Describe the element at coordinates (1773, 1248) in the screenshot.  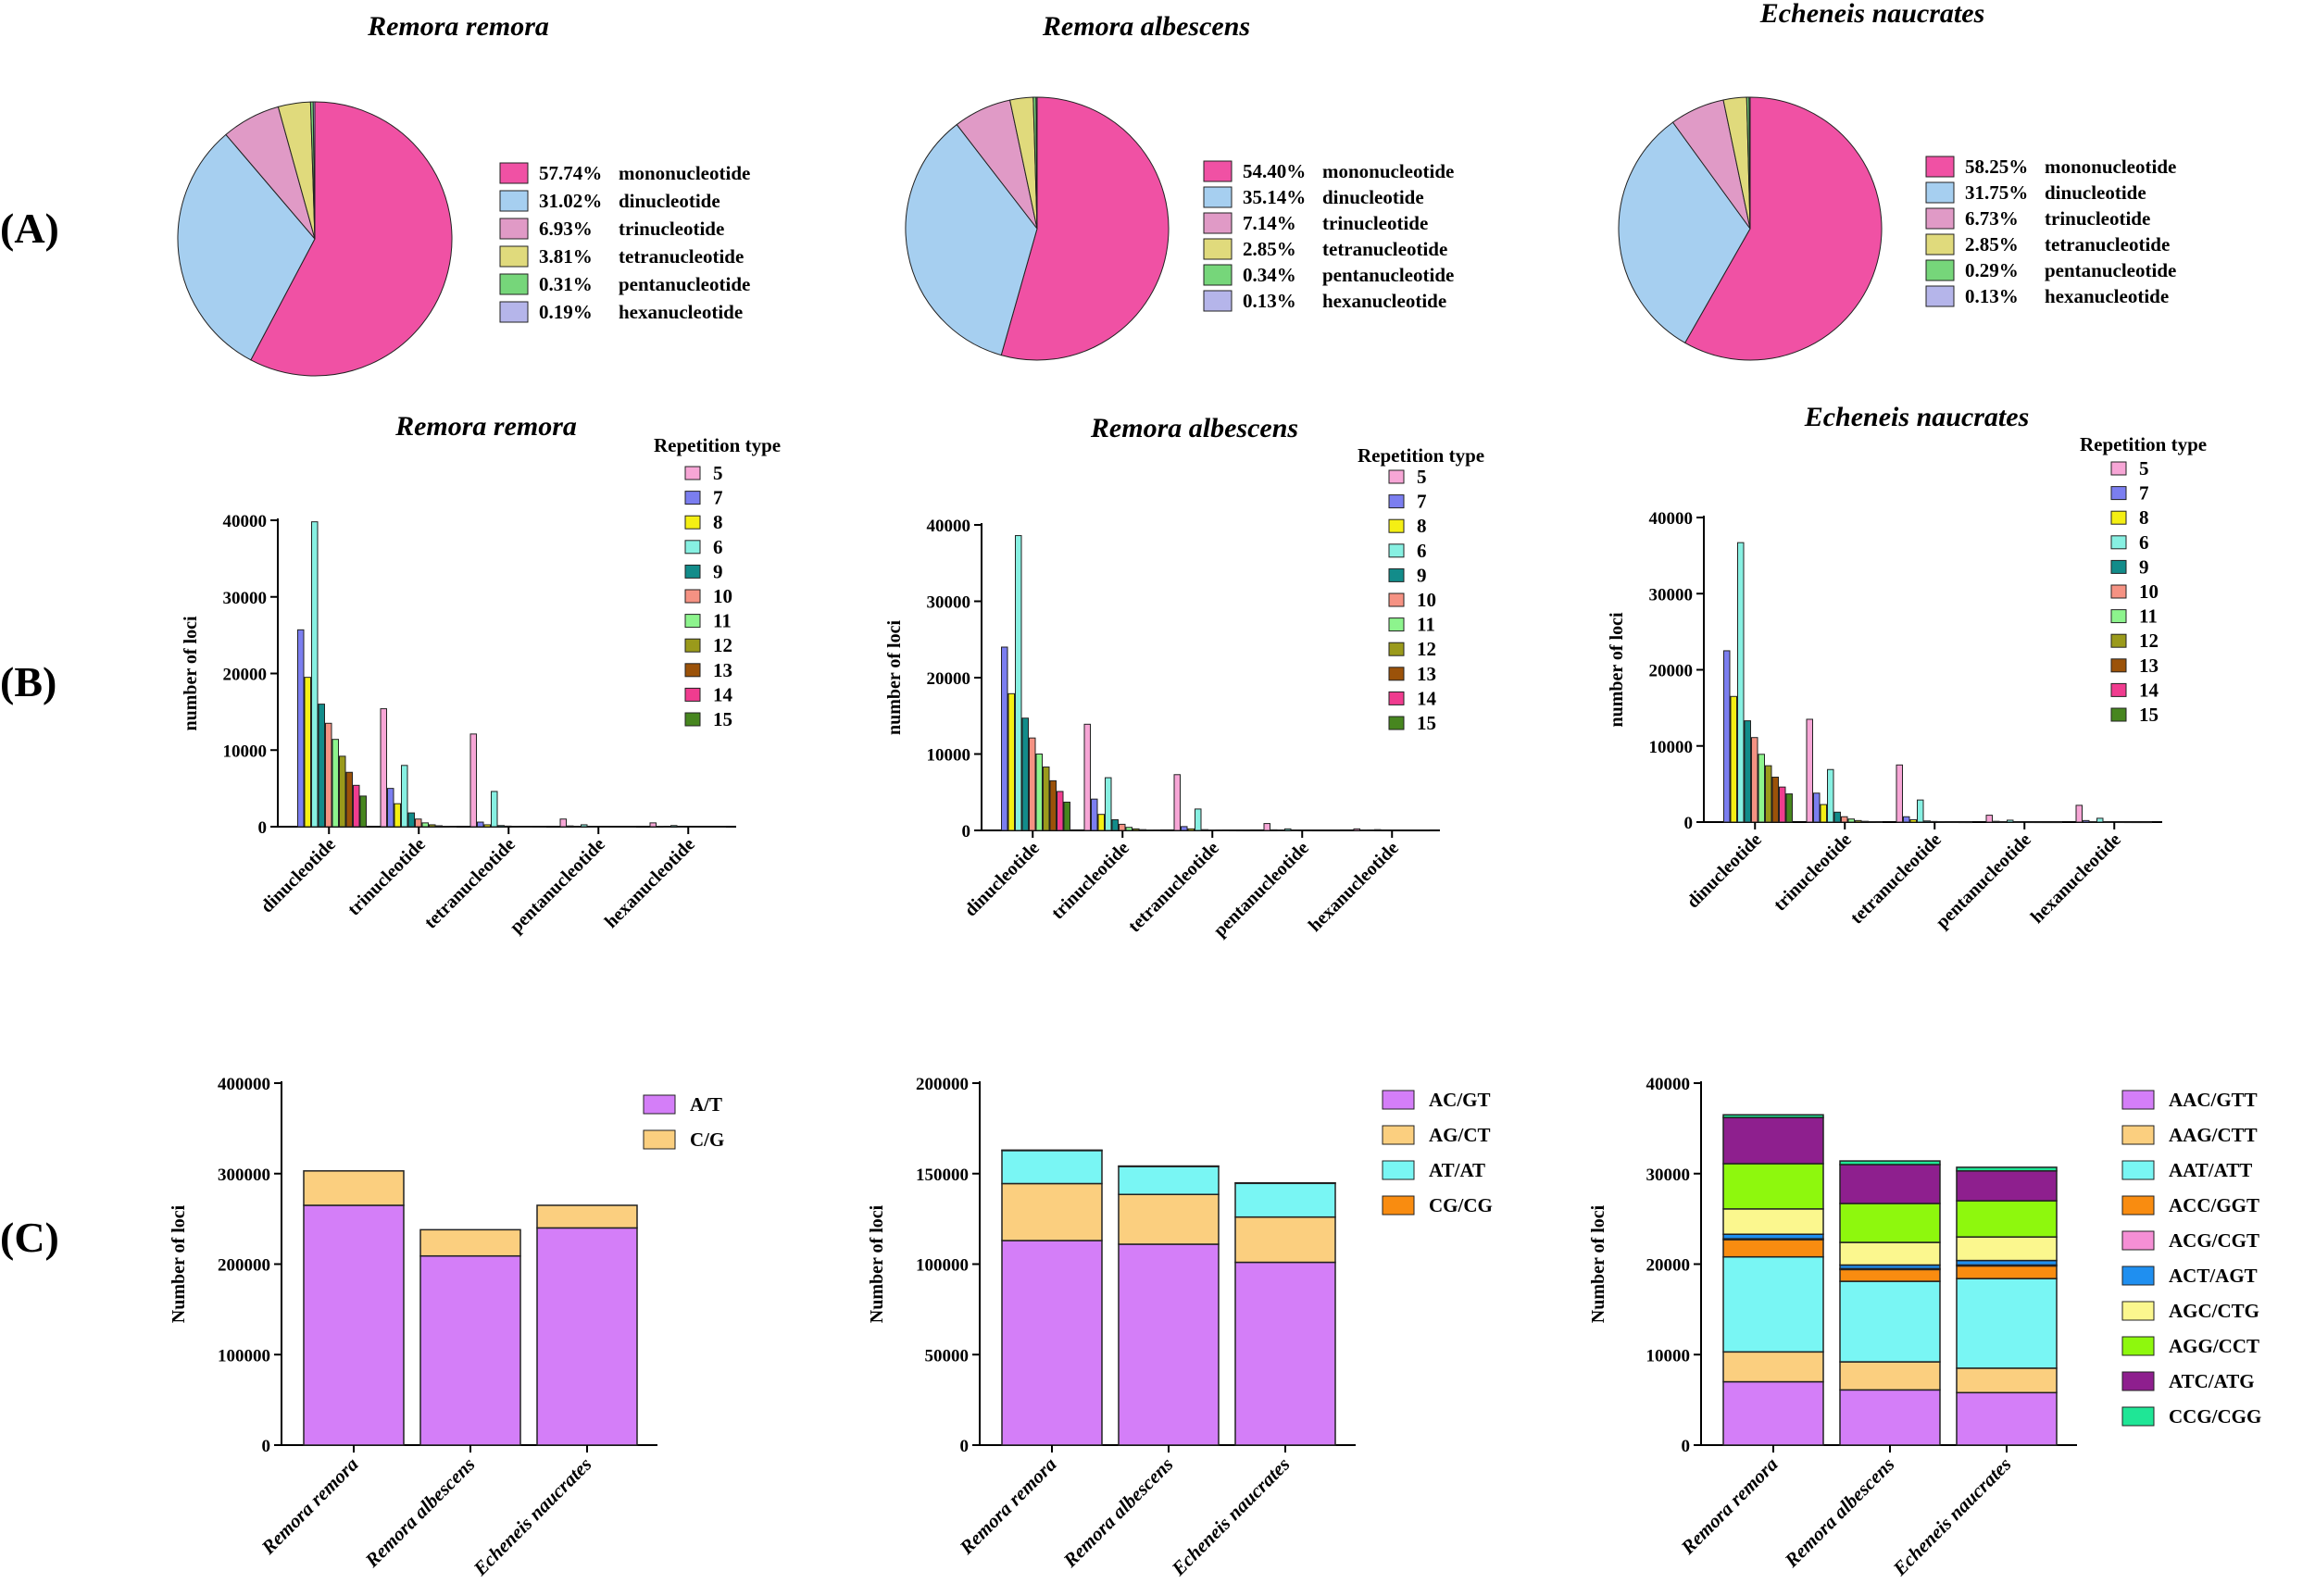
I see `stack-segment-Remora remora-ACC/GGT` at that location.